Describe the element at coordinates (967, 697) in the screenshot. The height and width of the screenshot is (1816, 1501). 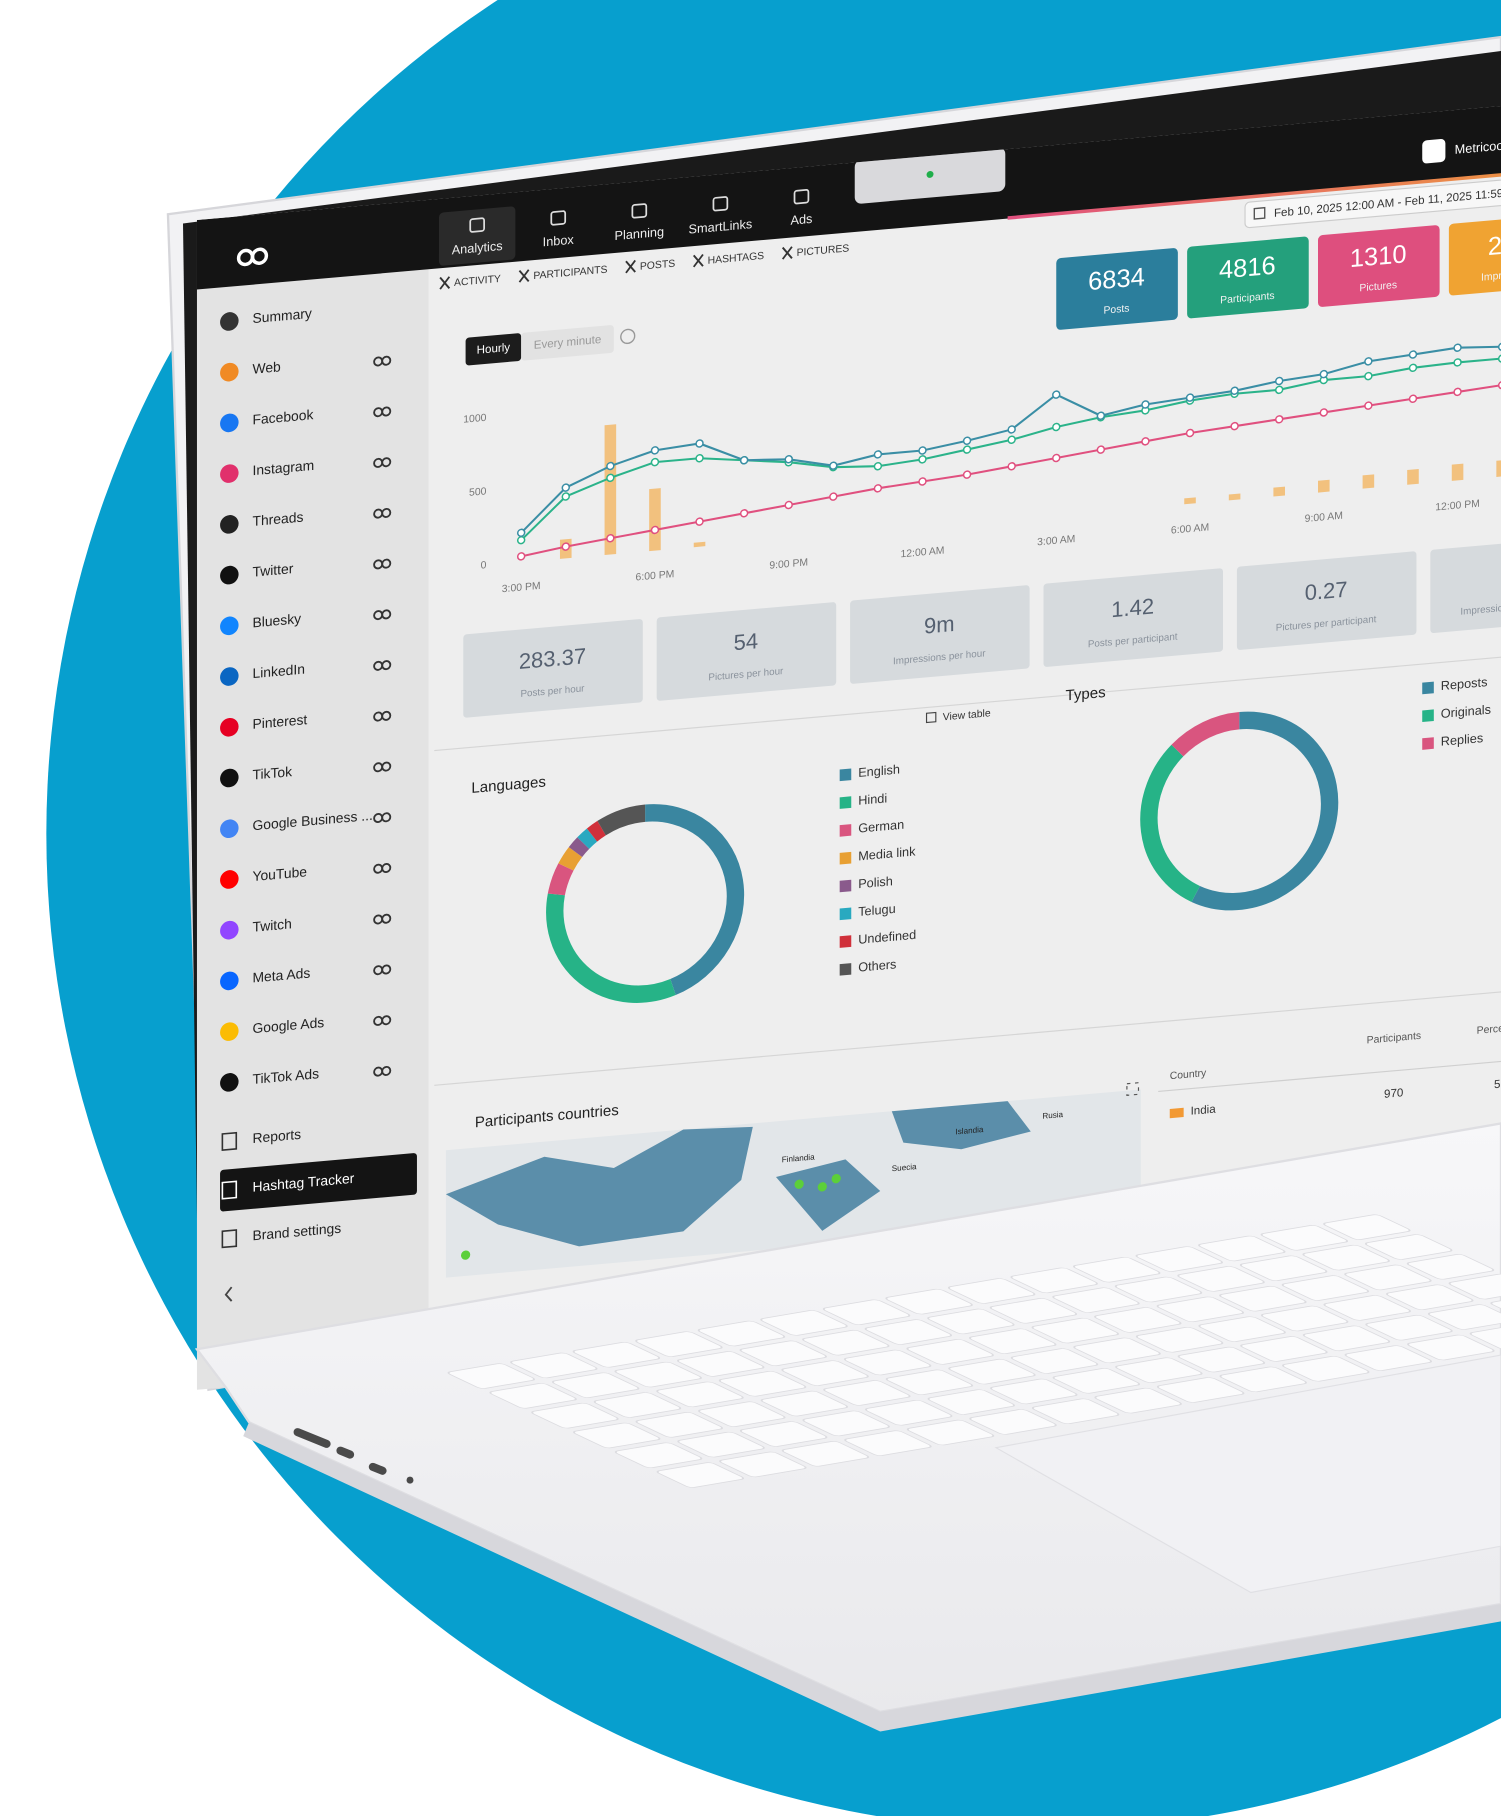
I see `section-divider` at that location.